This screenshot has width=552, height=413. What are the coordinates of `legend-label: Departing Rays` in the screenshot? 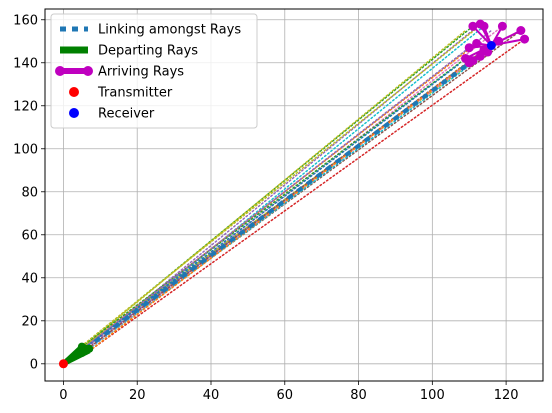 It's located at (148, 51).